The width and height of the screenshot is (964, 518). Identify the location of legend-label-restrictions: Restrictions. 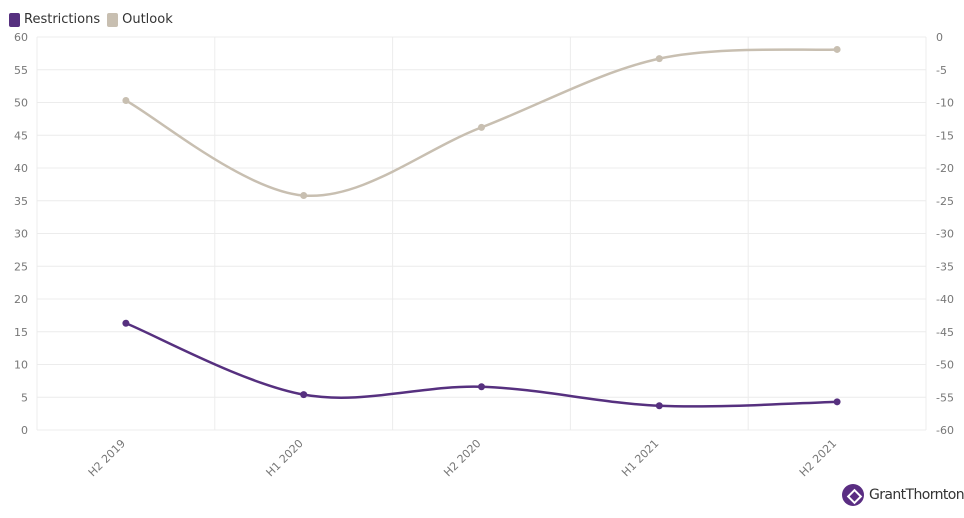
(62, 19).